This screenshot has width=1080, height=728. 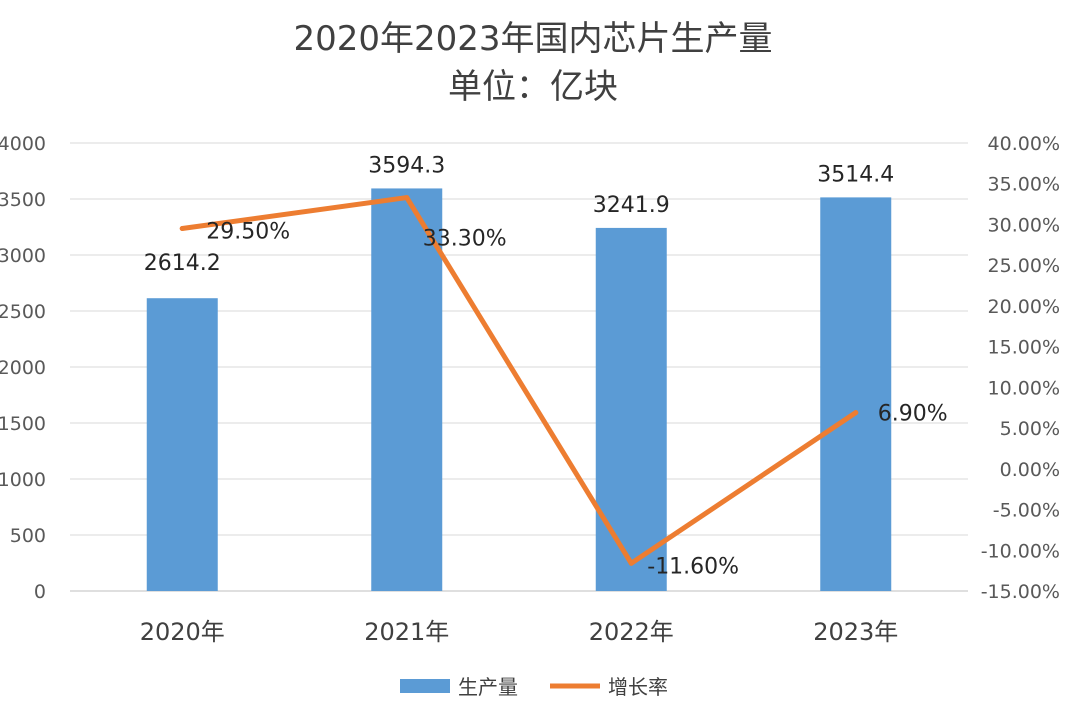 What do you see at coordinates (638, 687) in the screenshot?
I see `legend-line-label: 增长率` at bounding box center [638, 687].